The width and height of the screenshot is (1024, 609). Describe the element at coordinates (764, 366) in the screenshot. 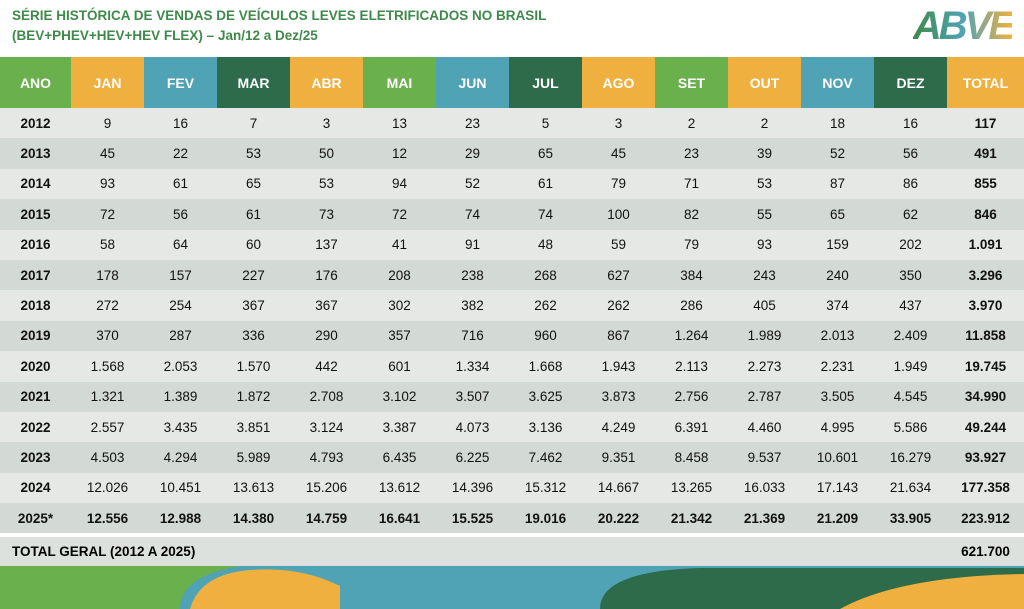

I see `table-cell: 2.273` at that location.